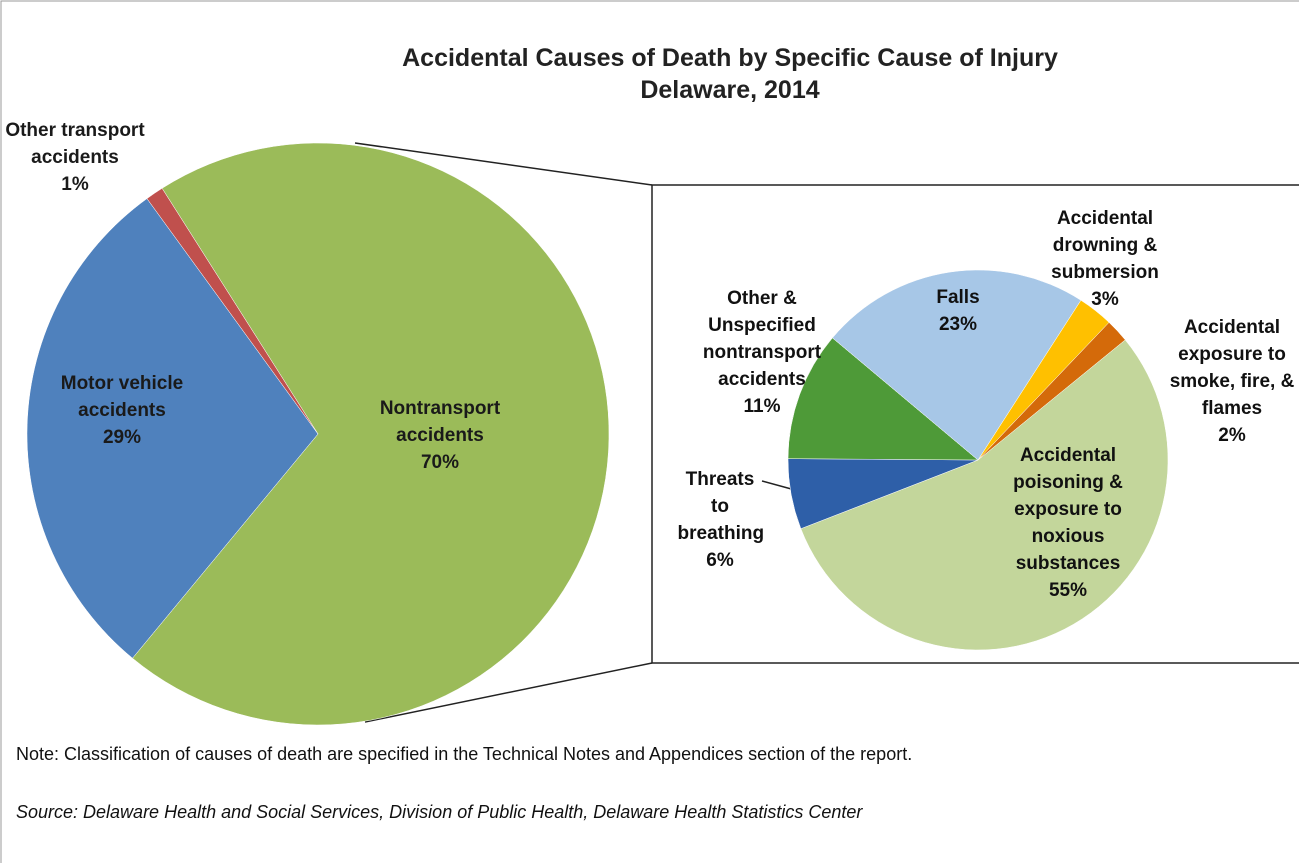  Describe the element at coordinates (720, 560) in the screenshot. I see `slice-value: 6%` at that location.